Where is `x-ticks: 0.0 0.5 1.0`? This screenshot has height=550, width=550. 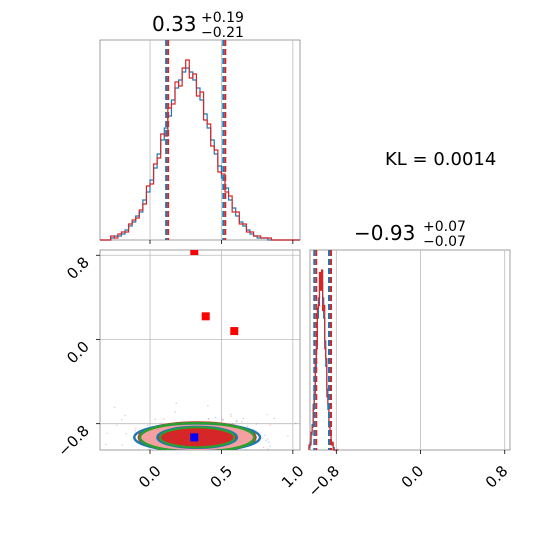 x-ticks: 0.0 0.5 1.0 is located at coordinates (221, 471).